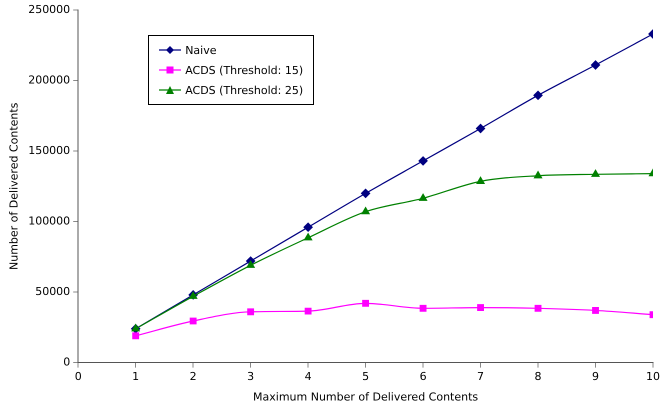 The width and height of the screenshot is (671, 410). I want to click on x-tick-label: 8, so click(538, 377).